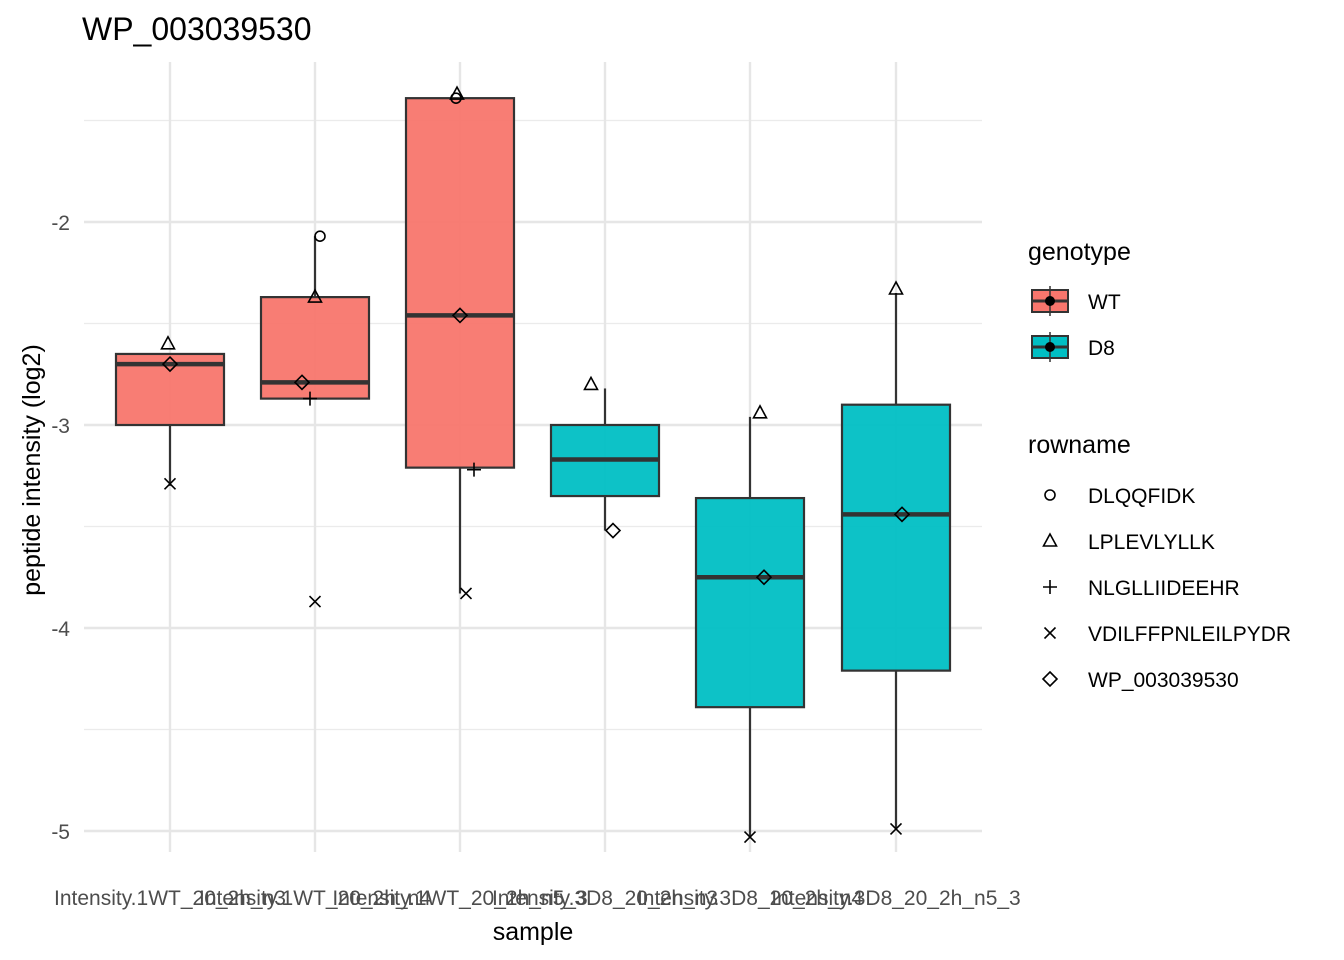 The image size is (1344, 960). I want to click on x-tick-label: Intensity.3D8_20_2h_n5_3, so click(895, 898).